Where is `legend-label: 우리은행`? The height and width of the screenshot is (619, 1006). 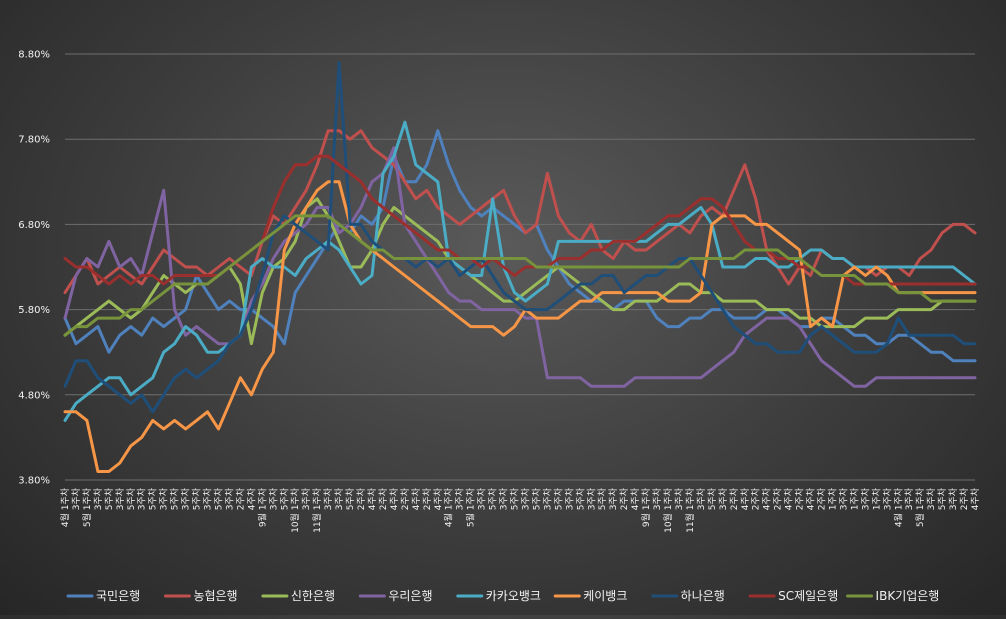
legend-label: 우리은행 is located at coordinates (410, 595).